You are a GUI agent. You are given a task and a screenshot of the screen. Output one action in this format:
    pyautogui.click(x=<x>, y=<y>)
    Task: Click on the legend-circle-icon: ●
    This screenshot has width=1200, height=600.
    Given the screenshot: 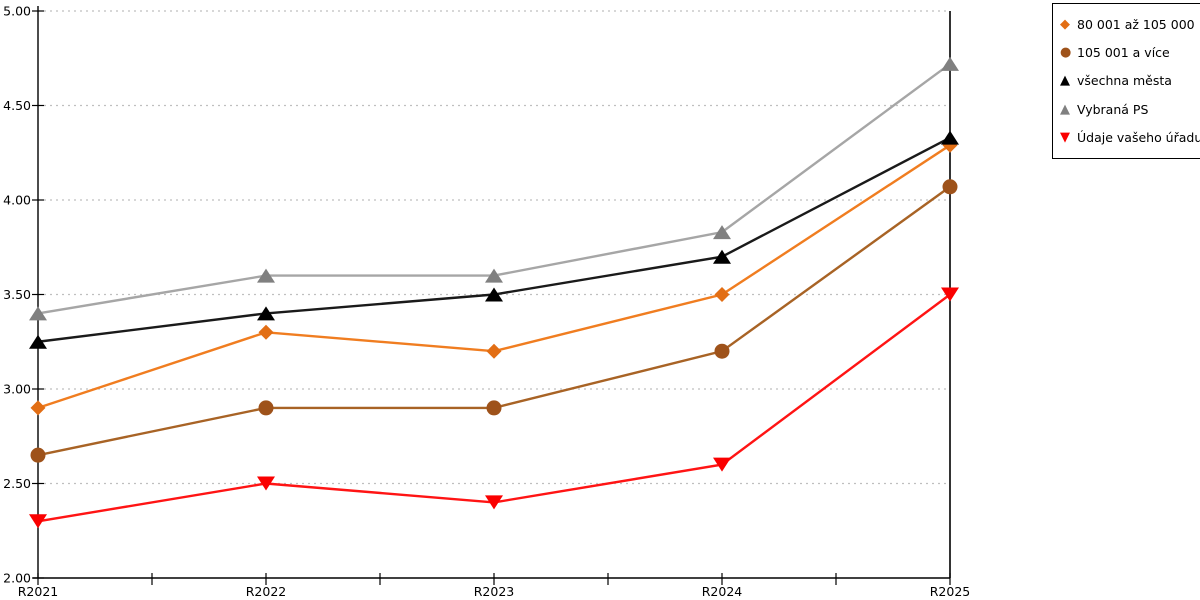 What is the action you would take?
    pyautogui.click(x=1066, y=53)
    